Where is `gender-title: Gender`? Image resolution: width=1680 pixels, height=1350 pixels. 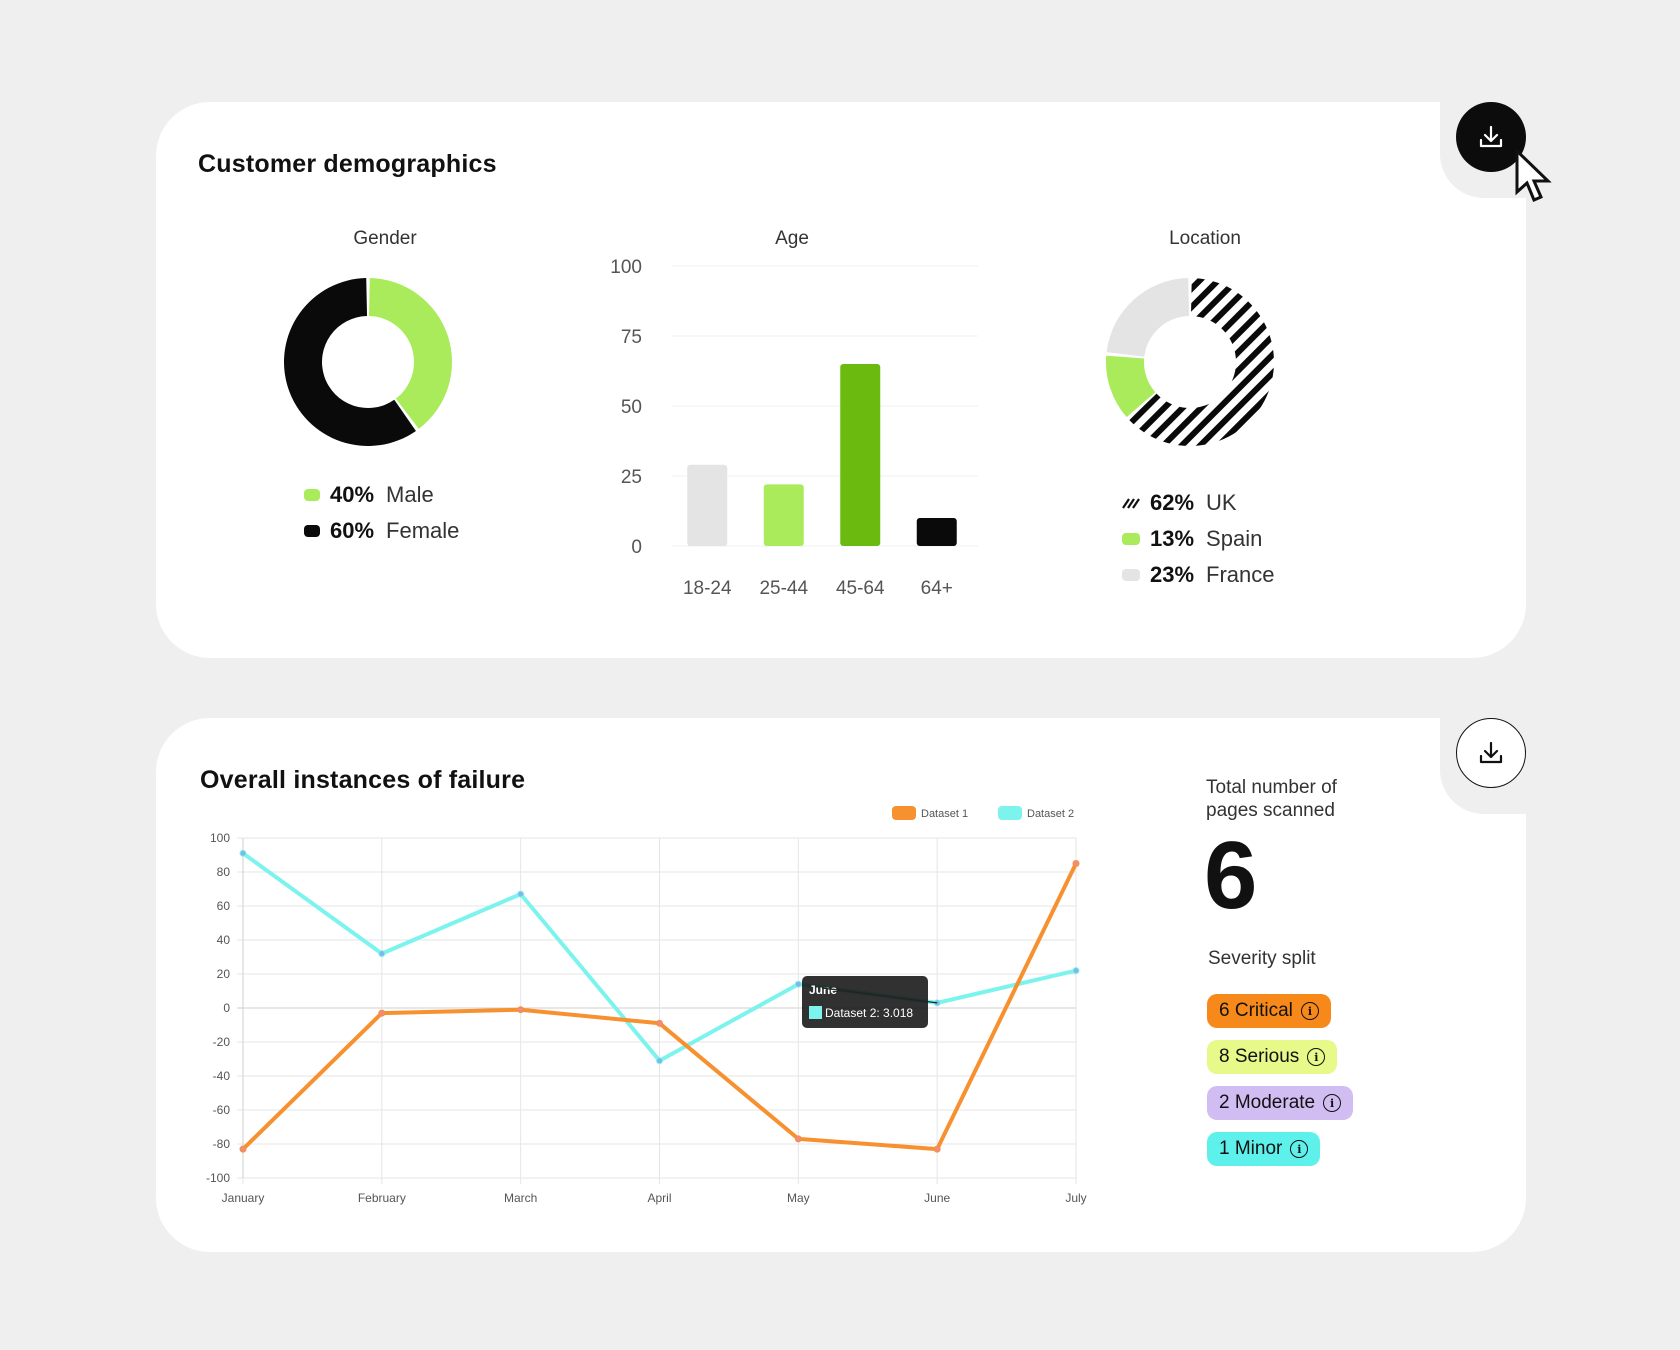
gender-title: Gender is located at coordinates (385, 238).